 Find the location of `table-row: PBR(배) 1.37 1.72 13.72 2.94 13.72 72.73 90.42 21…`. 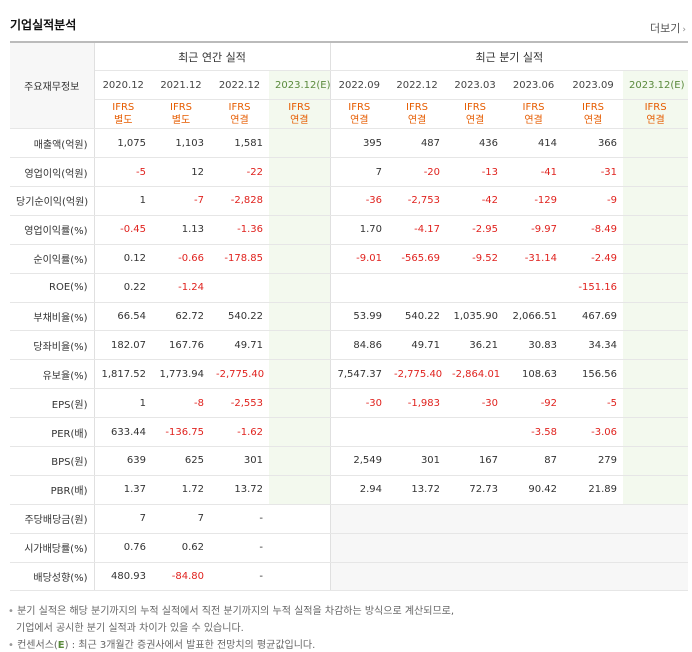

table-row: PBR(배) 1.37 1.72 13.72 2.94 13.72 72.73 90.42 21… is located at coordinates (349, 490).